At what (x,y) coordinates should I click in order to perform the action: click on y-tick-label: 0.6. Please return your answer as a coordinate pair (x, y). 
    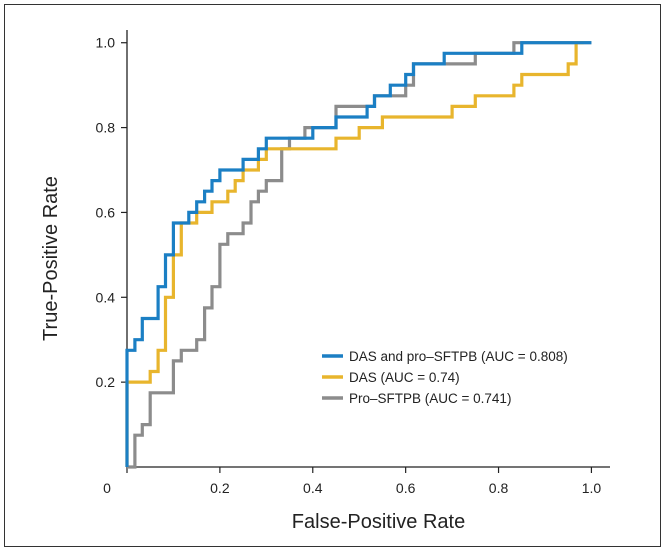
    Looking at the image, I should click on (106, 212).